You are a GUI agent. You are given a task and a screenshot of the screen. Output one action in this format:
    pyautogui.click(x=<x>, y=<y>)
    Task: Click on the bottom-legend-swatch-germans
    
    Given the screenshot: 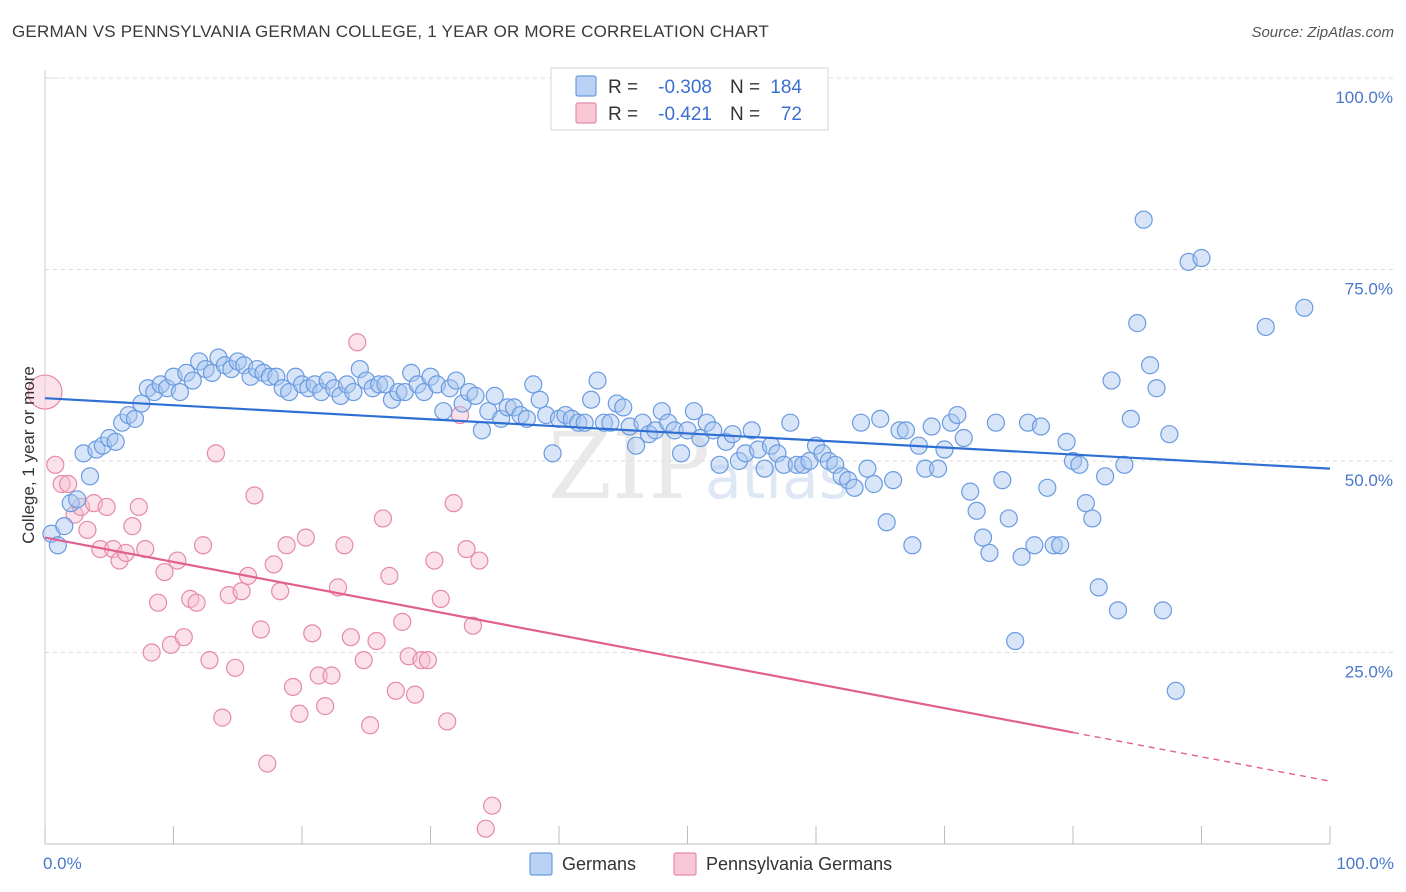 What is the action you would take?
    pyautogui.click(x=541, y=864)
    